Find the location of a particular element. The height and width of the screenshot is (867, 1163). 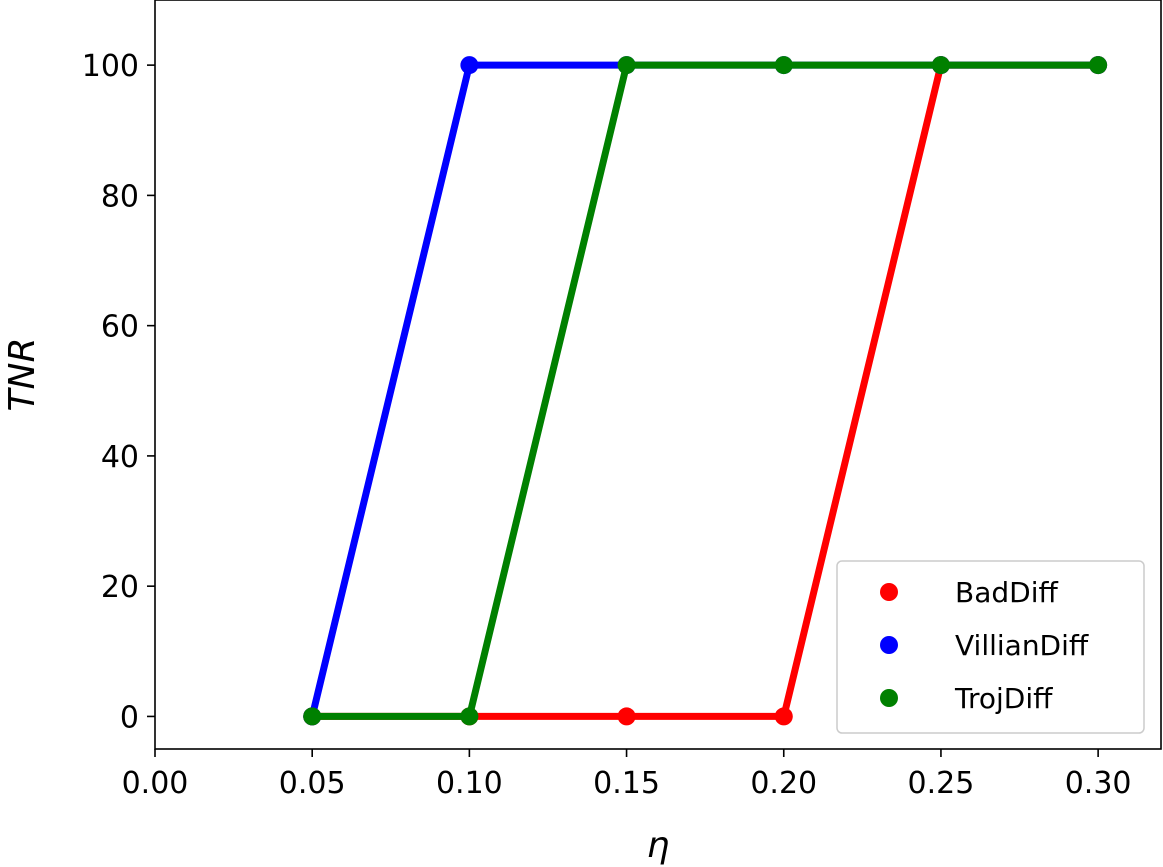

legend-box is located at coordinates (990, 647).